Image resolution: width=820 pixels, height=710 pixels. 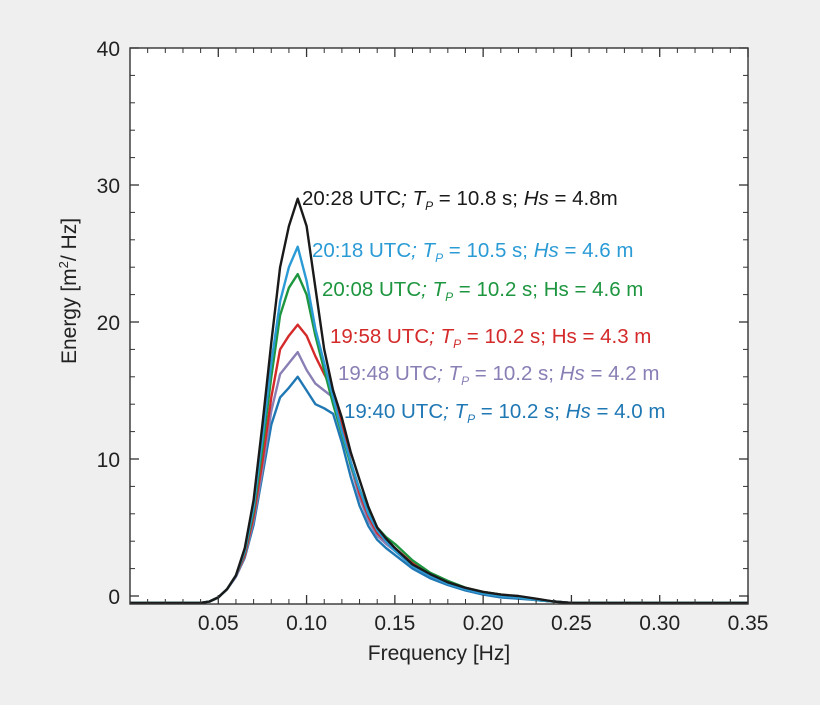 I want to click on series-label: 20:28 UTC; TP = 10.8 s; Hs = 4.8m, so click(x=460, y=200).